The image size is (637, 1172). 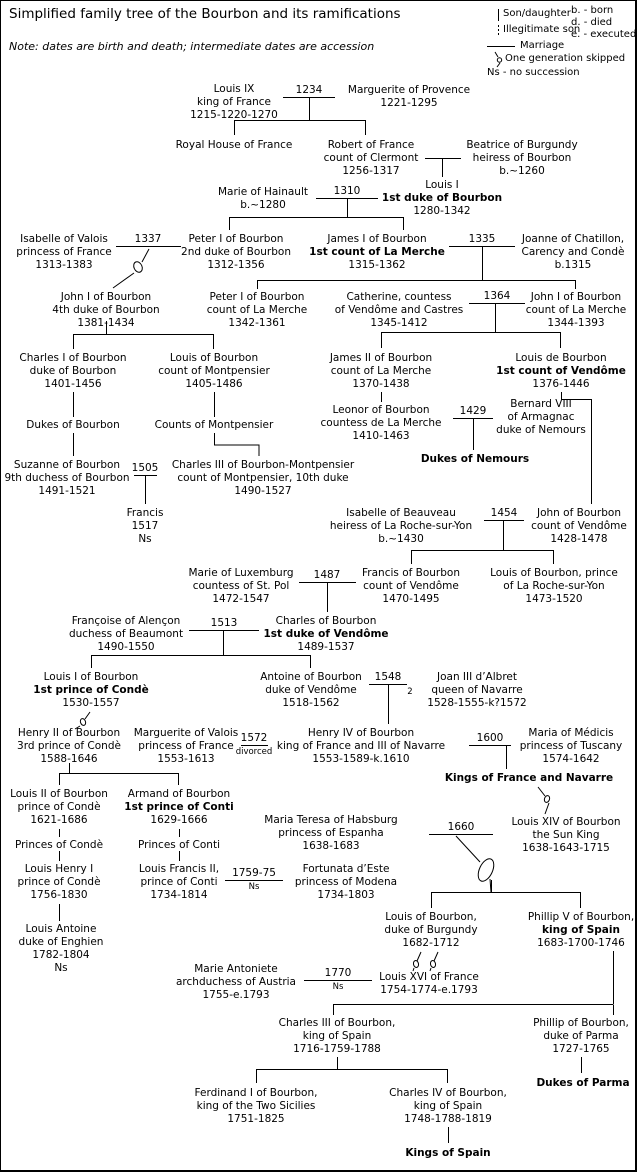 I want to click on line: 1280-1342, so click(x=442, y=211).